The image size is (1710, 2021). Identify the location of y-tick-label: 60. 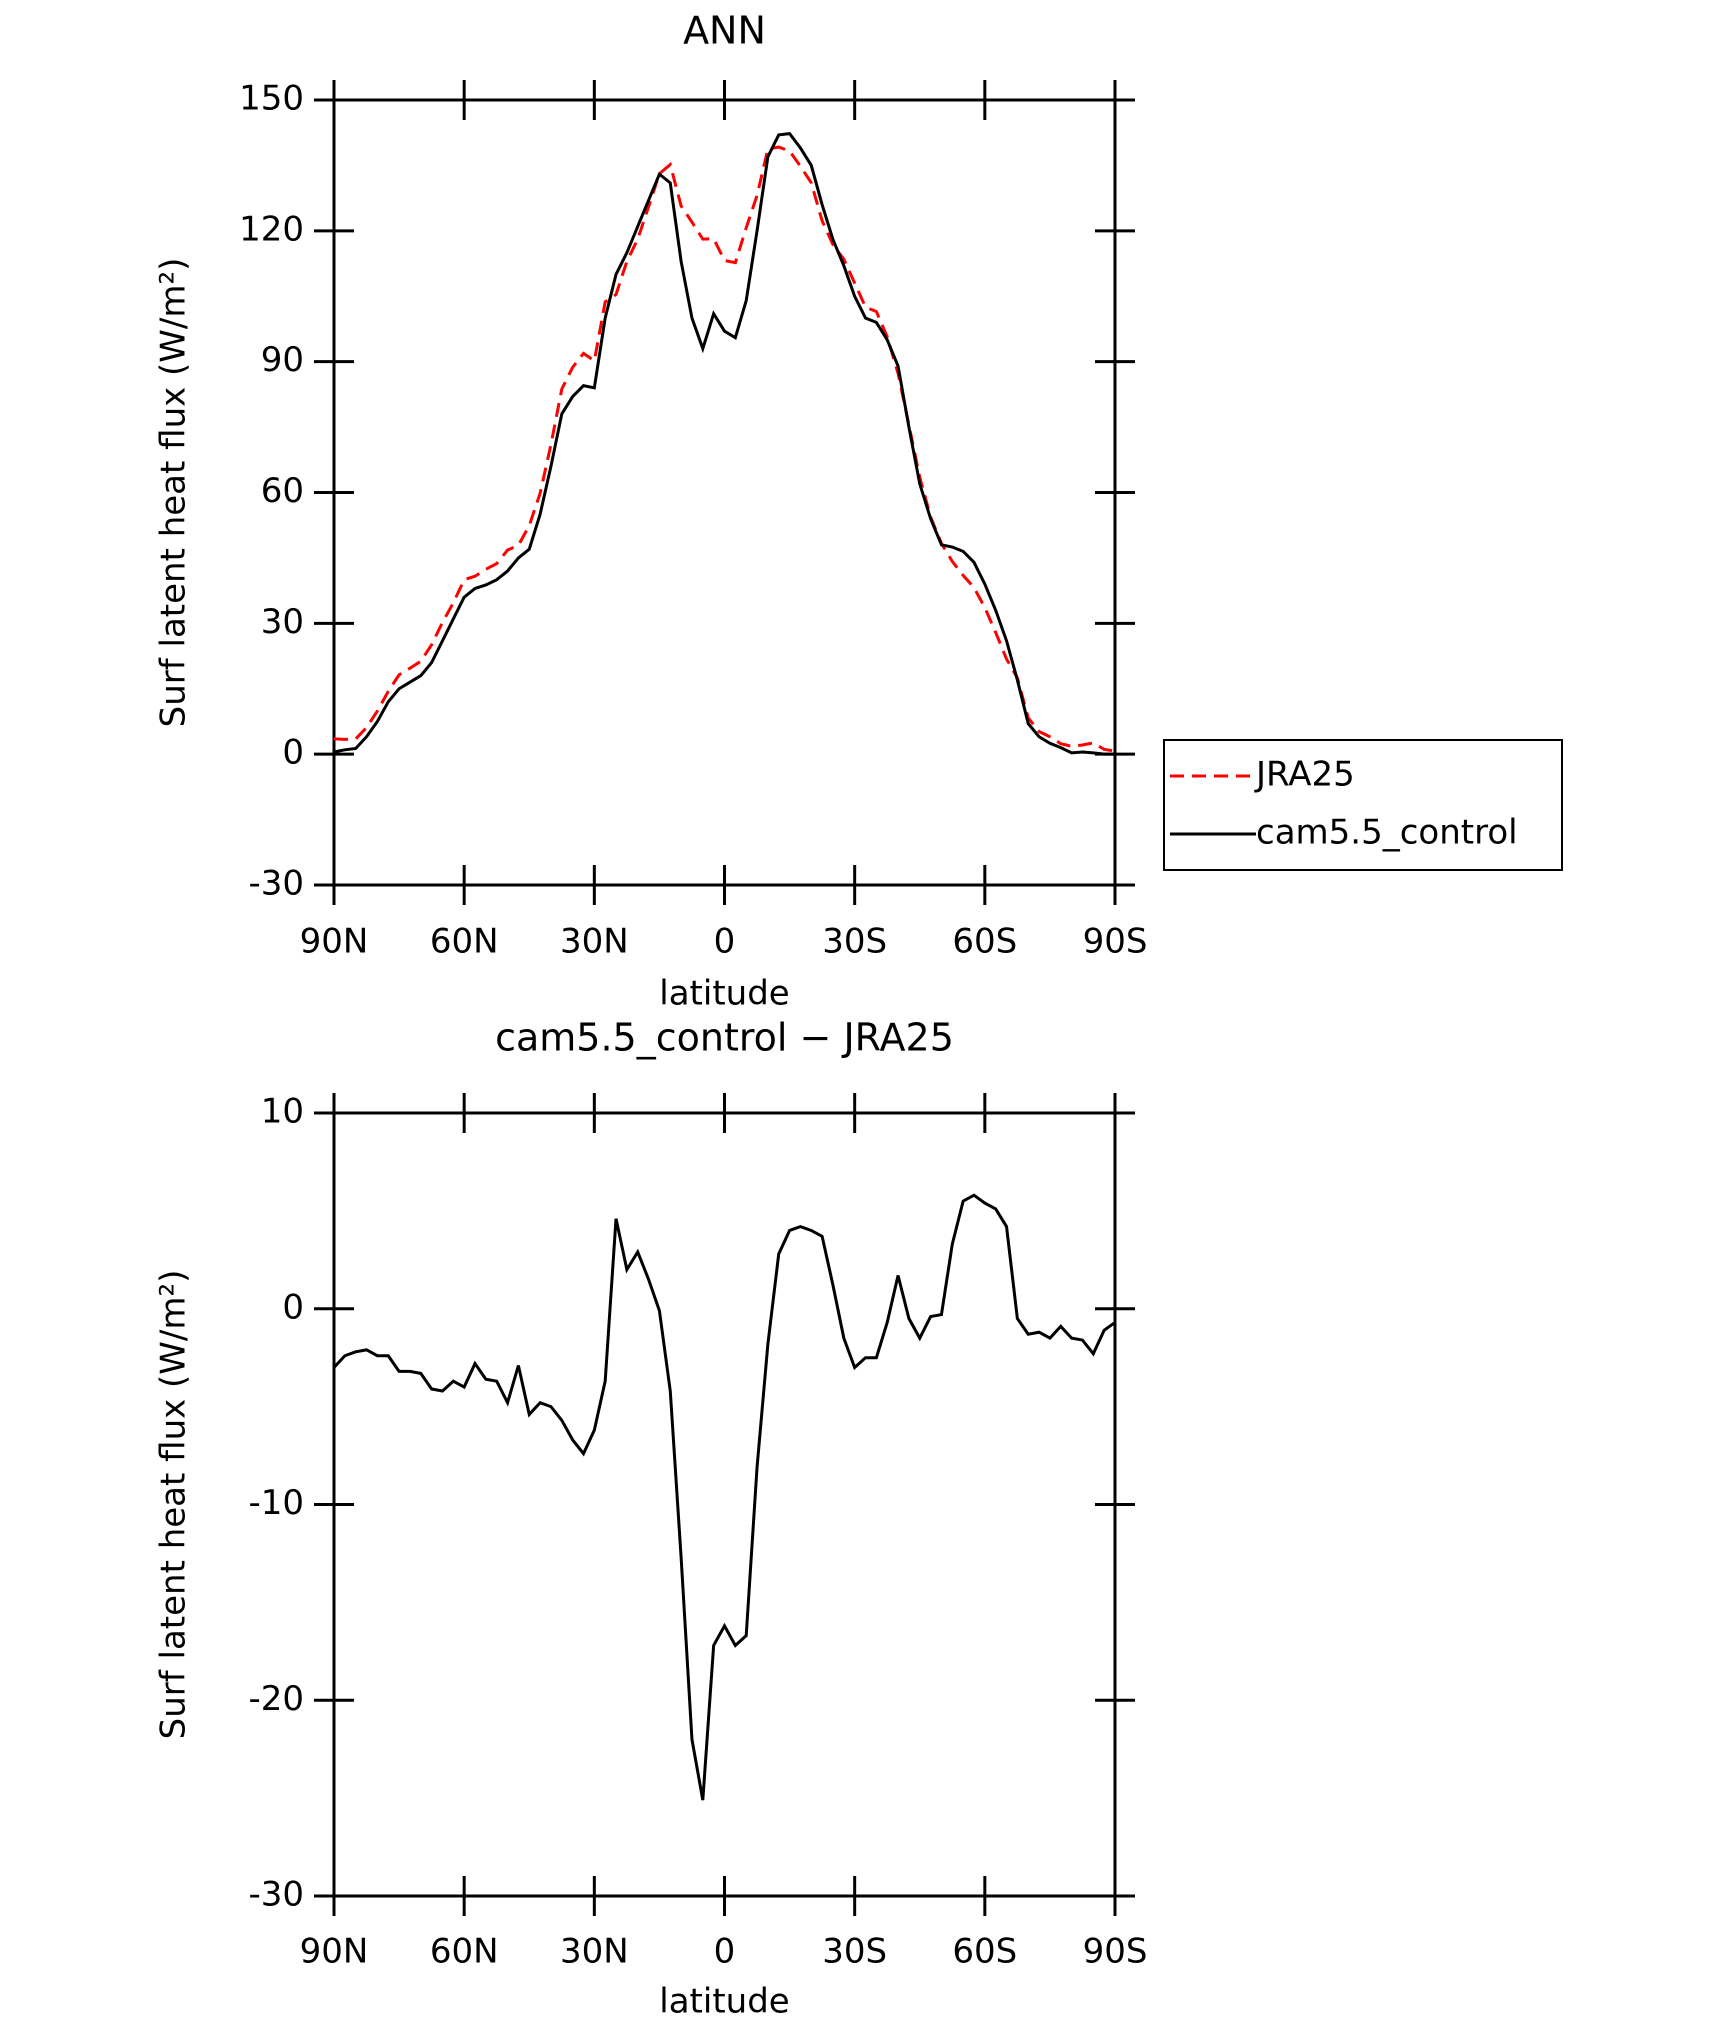
(282, 491).